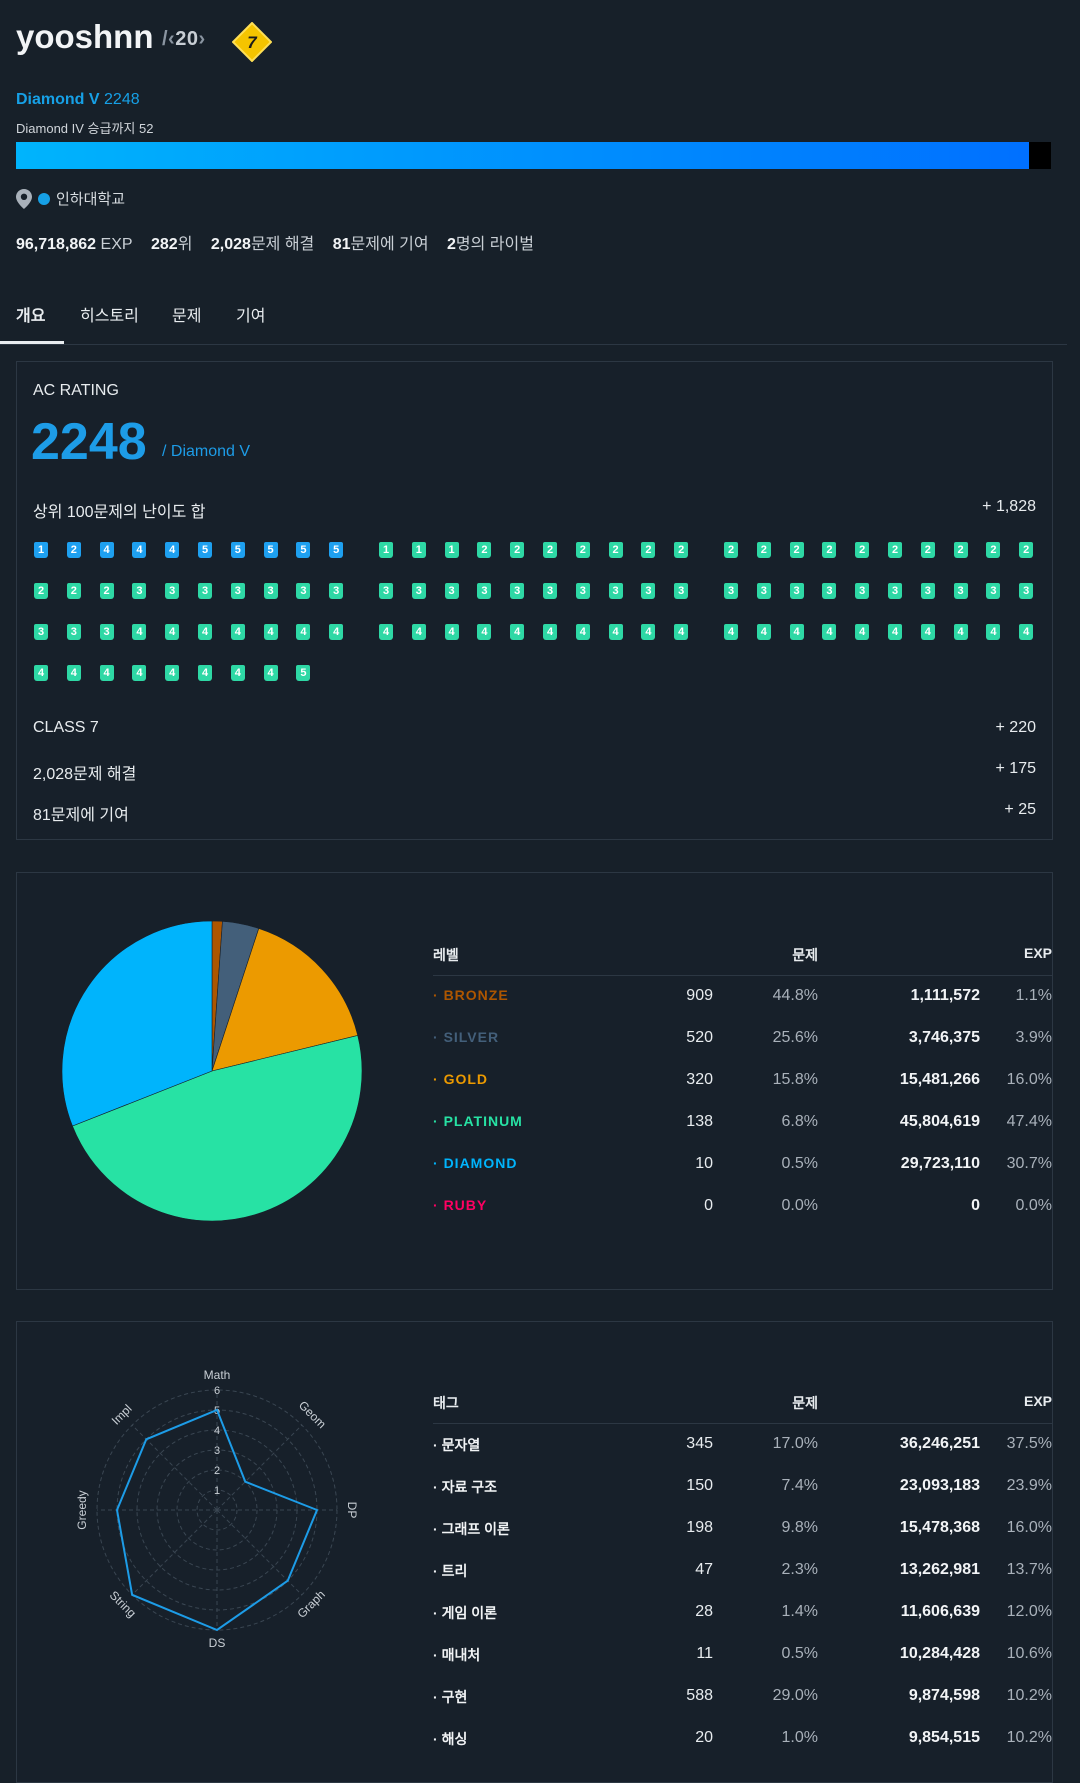  What do you see at coordinates (381, 244) in the screenshot?
I see `contributed-link: 81문제에 기여` at bounding box center [381, 244].